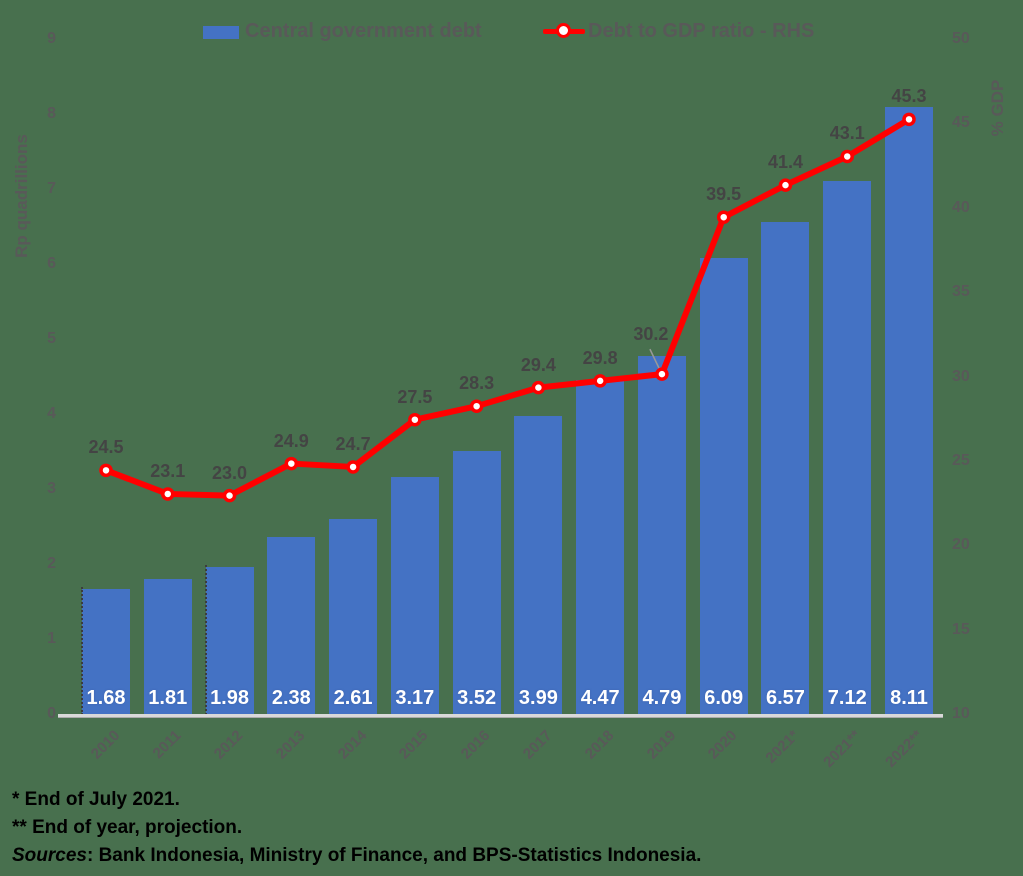 Image resolution: width=1023 pixels, height=876 pixels. I want to click on bar-value-label: 4.47, so click(600, 698).